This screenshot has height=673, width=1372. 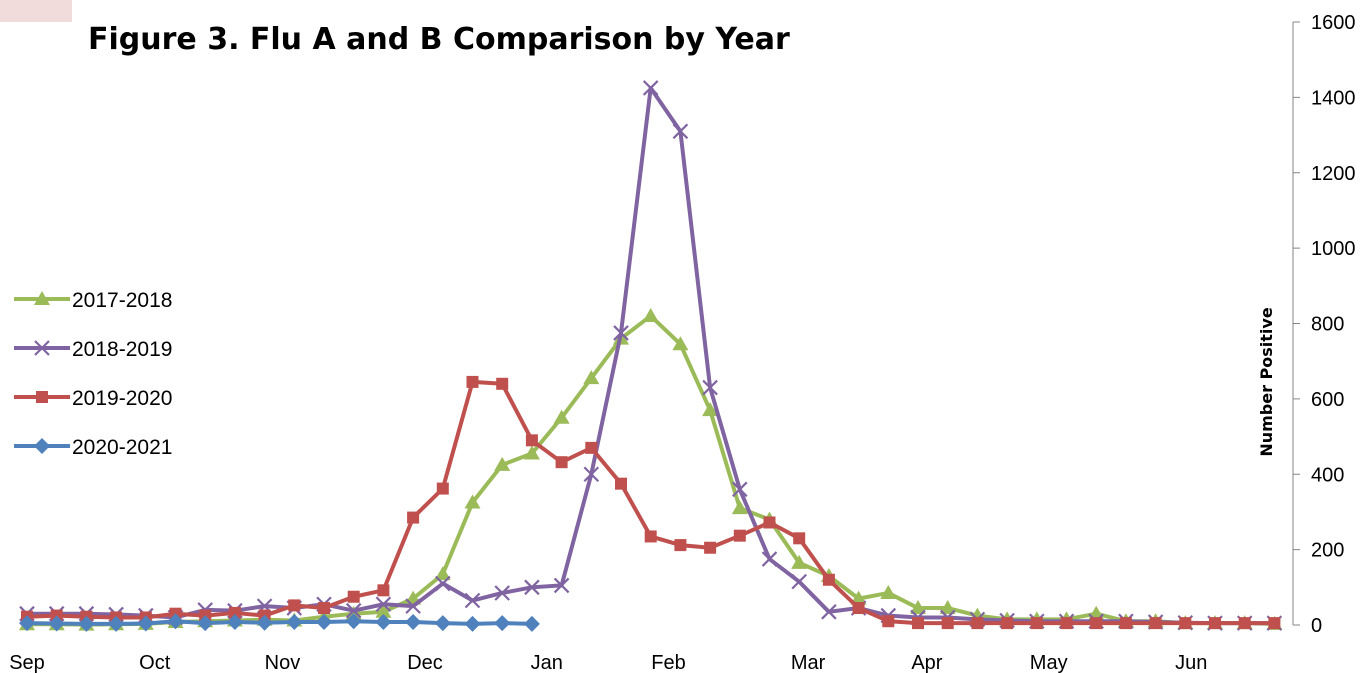 I want to click on x-tick-label: Jun, so click(x=1191, y=662).